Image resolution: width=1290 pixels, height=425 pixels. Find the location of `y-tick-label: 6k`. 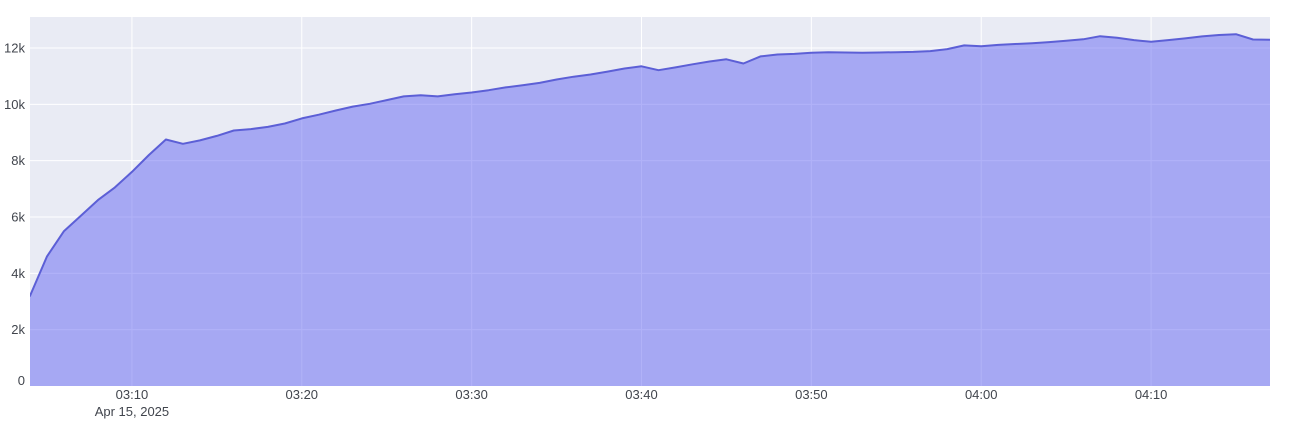

y-tick-label: 6k is located at coordinates (18, 216).